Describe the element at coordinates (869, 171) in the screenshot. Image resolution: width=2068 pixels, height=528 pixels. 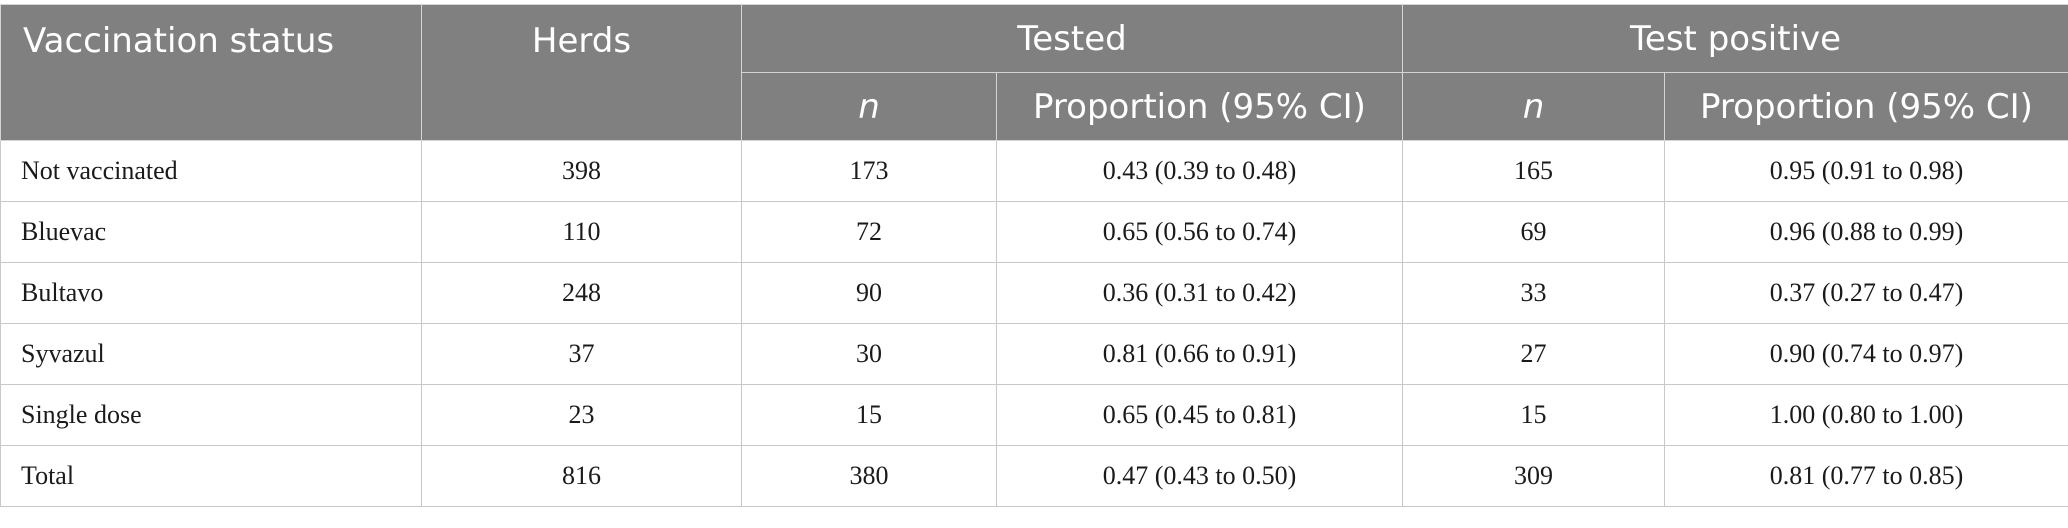
I see `cell-tested-n: 173` at that location.